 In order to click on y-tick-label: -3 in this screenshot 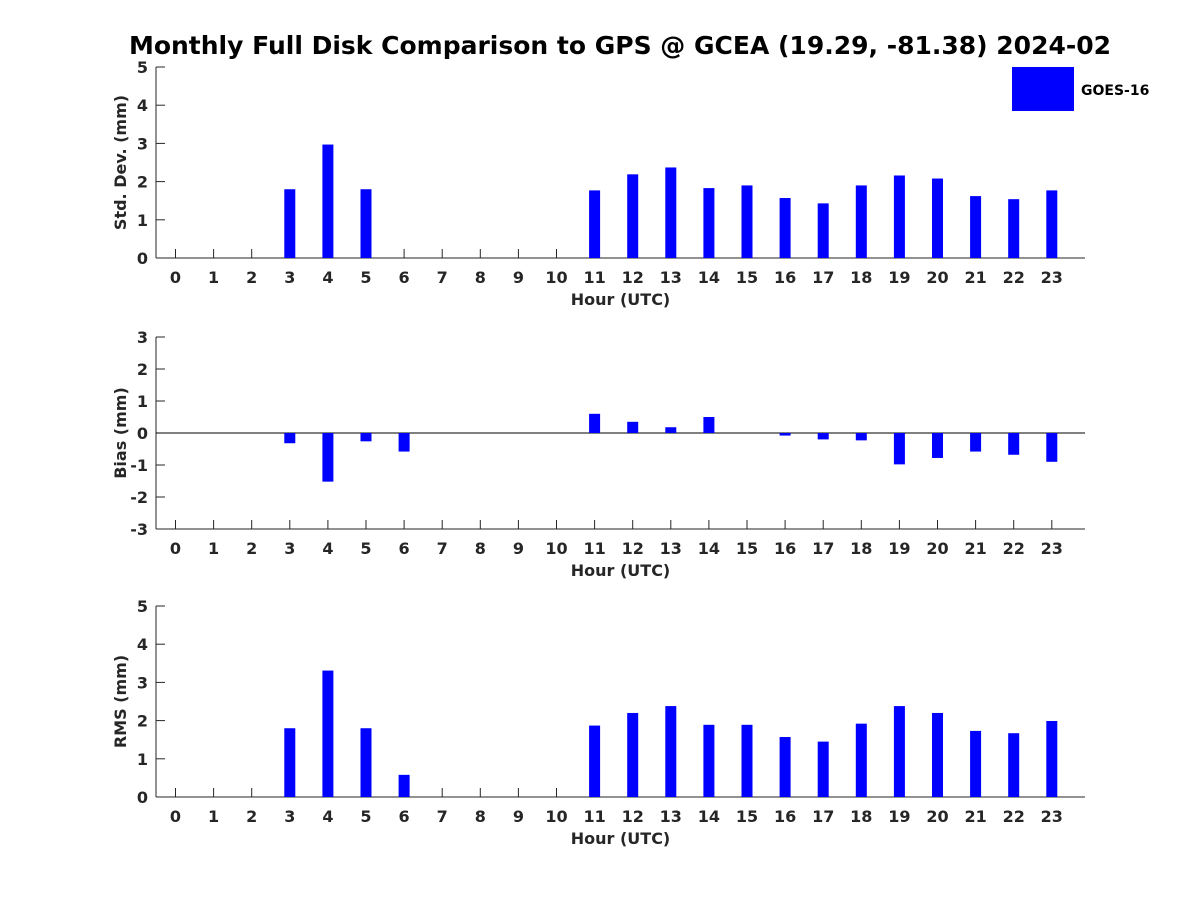, I will do `click(139, 529)`.